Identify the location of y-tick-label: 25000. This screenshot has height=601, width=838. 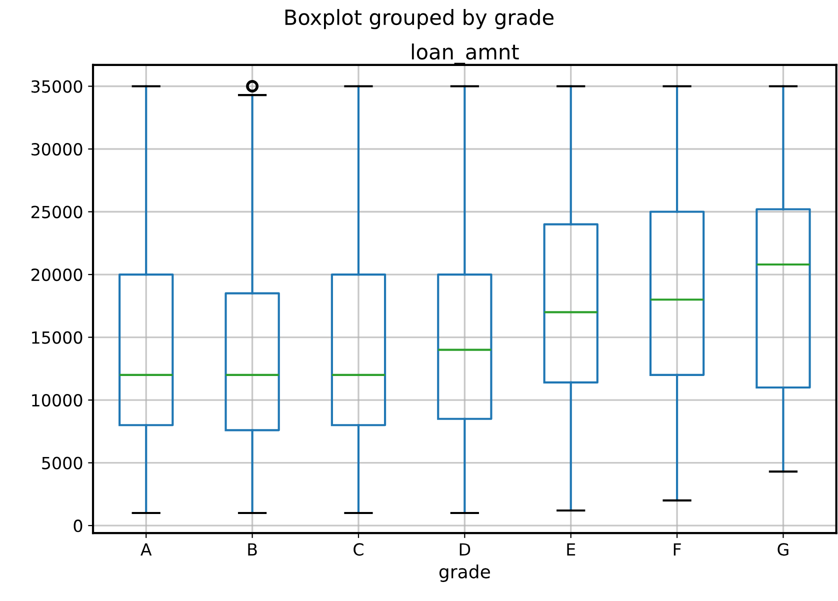
(56, 212).